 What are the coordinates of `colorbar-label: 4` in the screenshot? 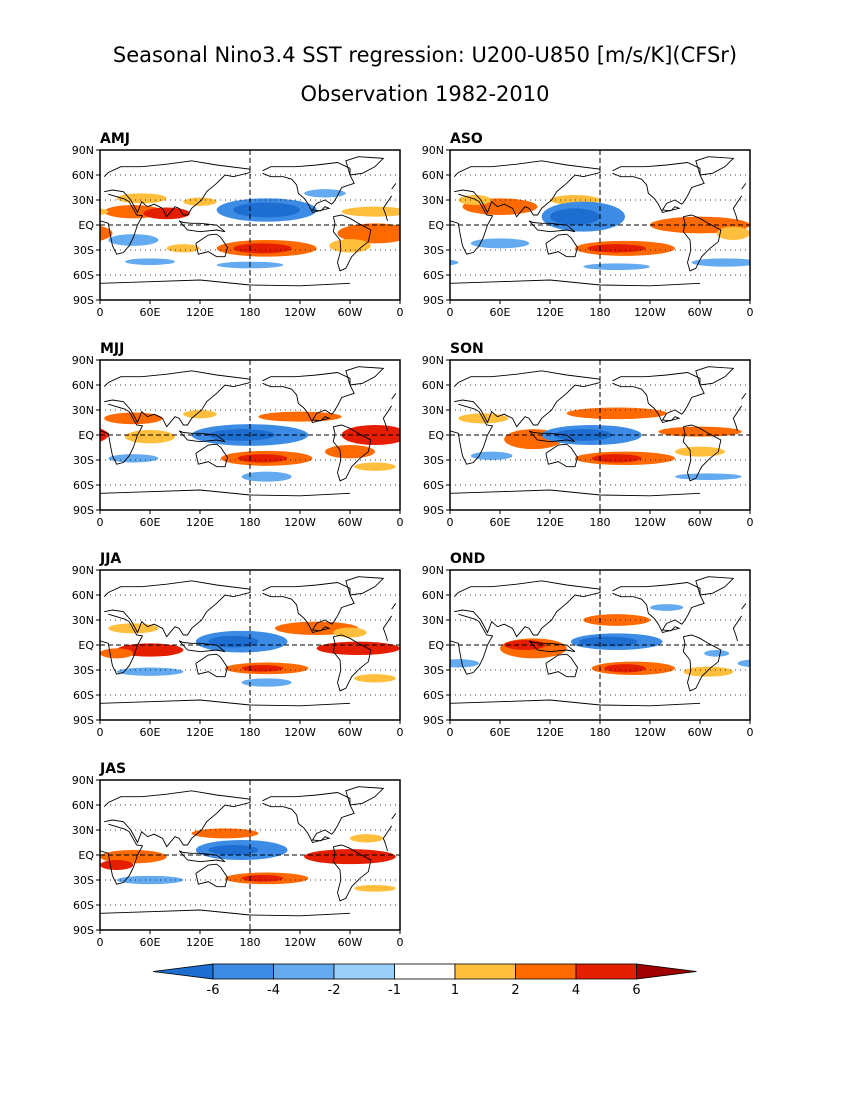 It's located at (576, 990).